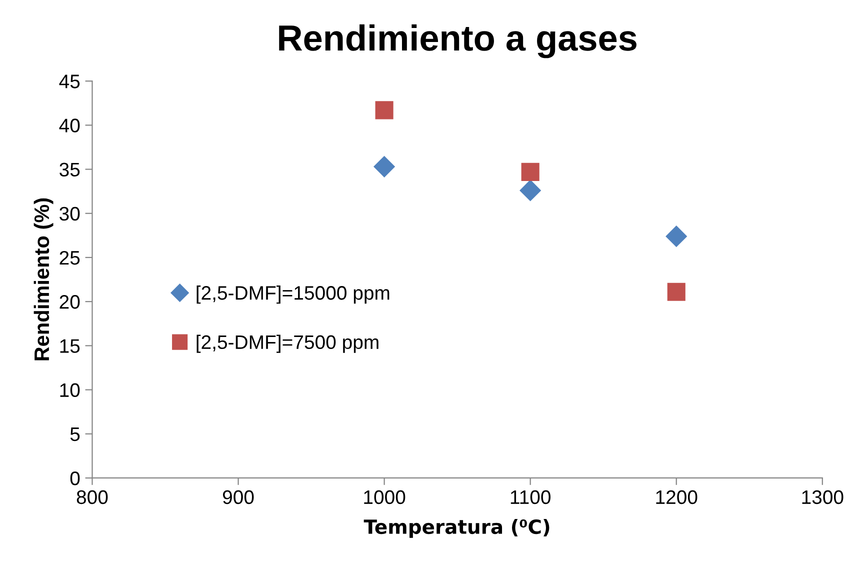 The width and height of the screenshot is (854, 567). Describe the element at coordinates (677, 497) in the screenshot. I see `x-tick-label: 1200` at that location.